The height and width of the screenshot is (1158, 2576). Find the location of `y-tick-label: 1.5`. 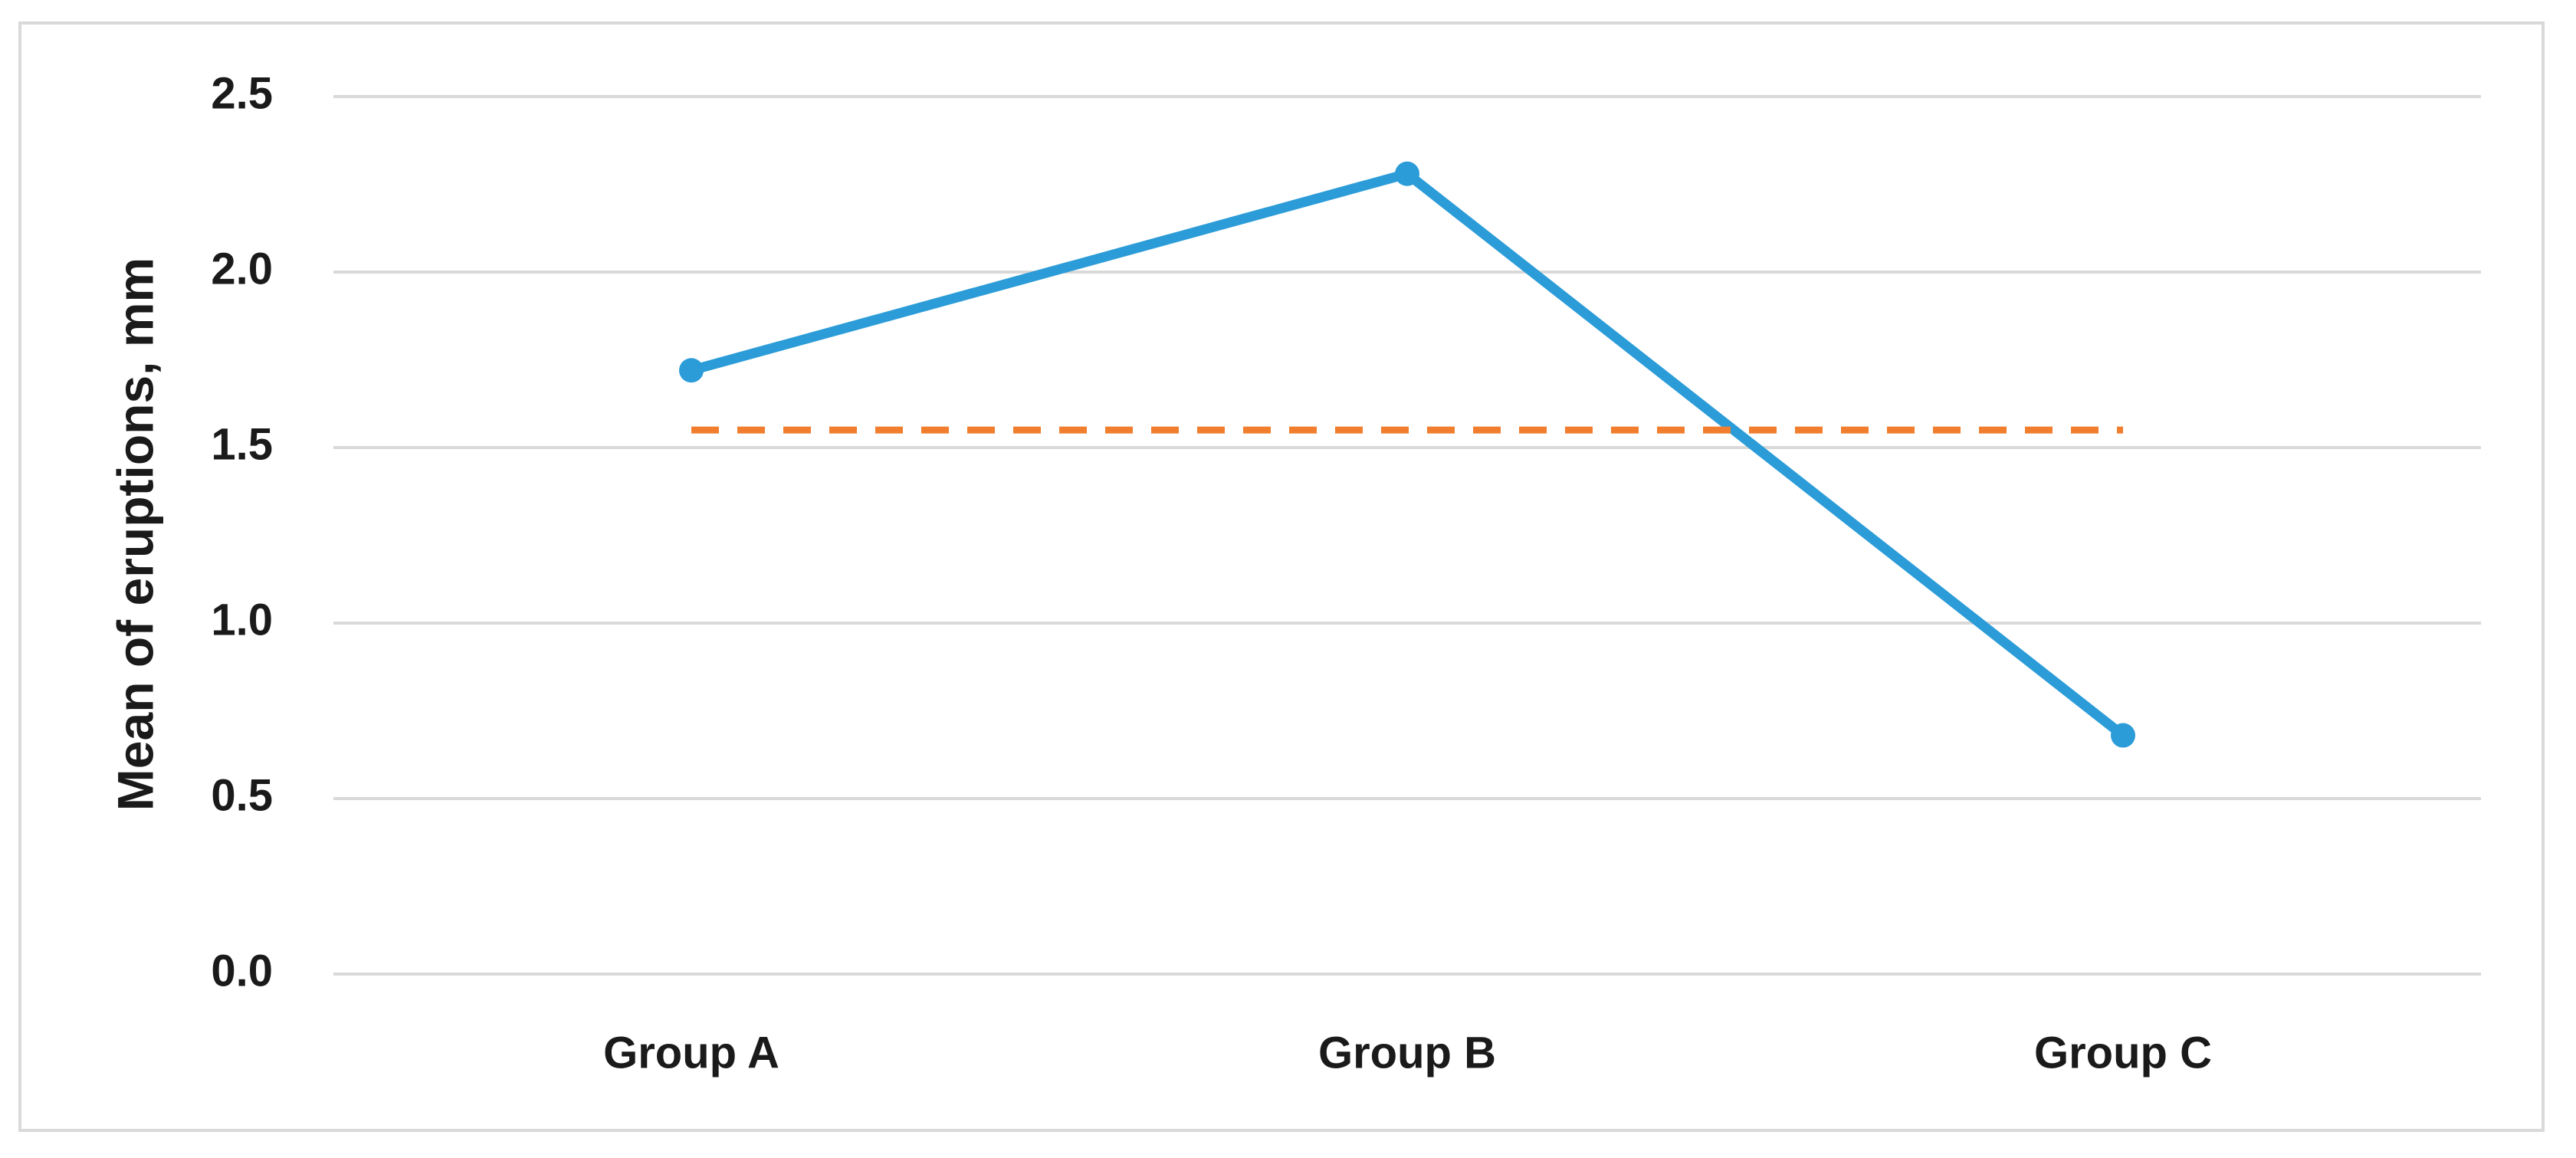

y-tick-label: 1.5 is located at coordinates (242, 444).